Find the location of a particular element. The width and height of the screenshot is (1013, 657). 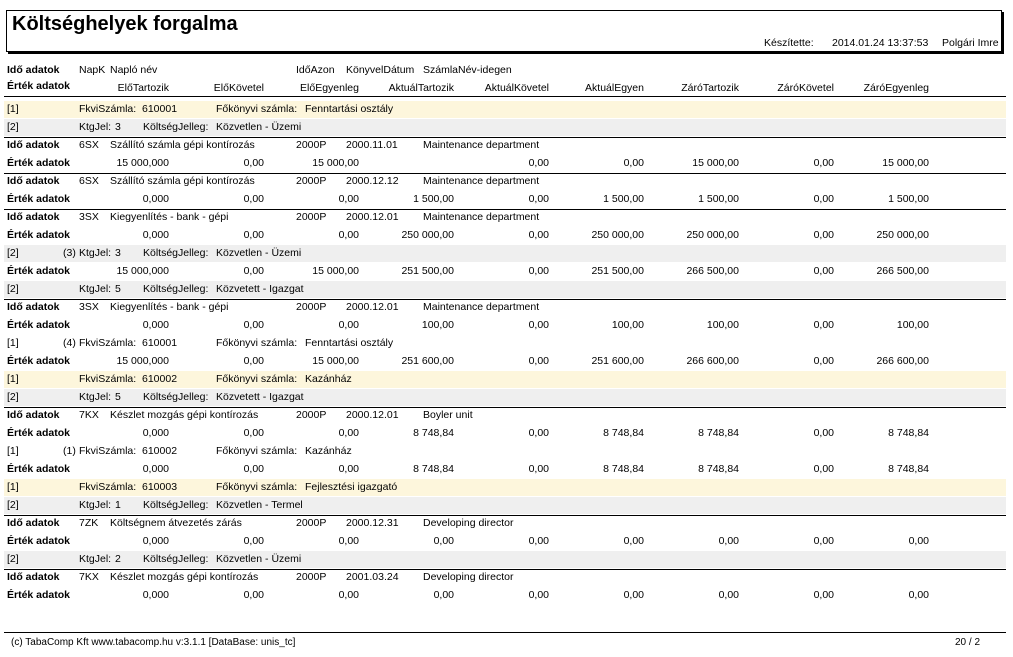

naplo-kod: 3SX is located at coordinates (89, 307).